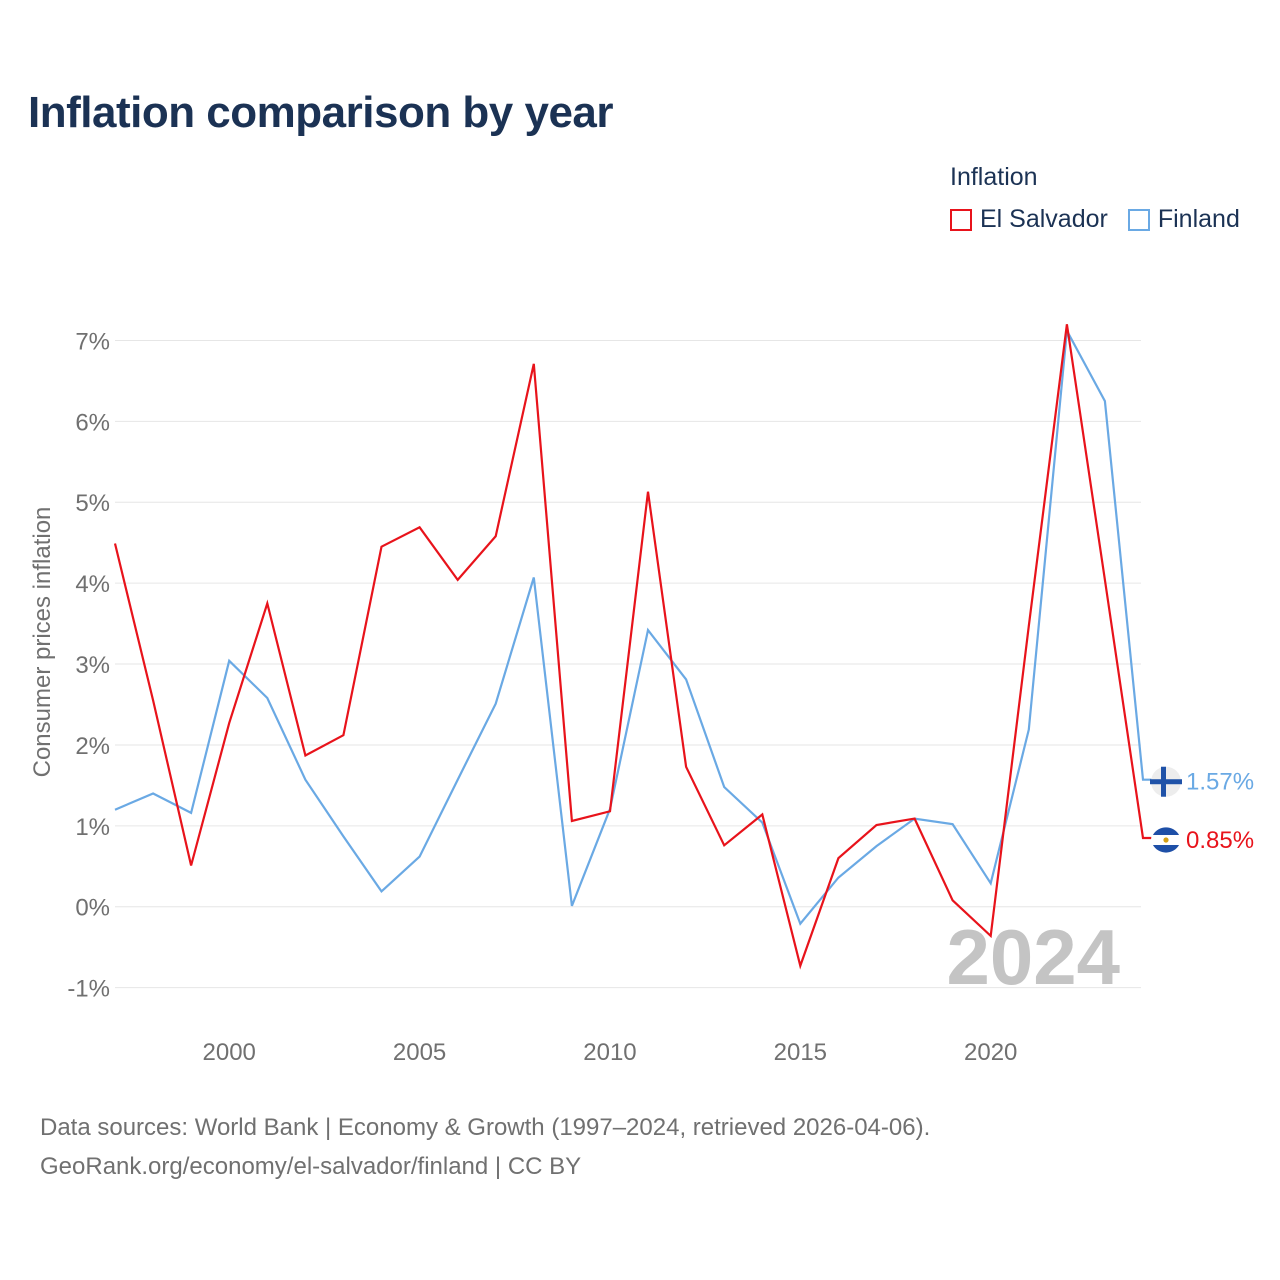  What do you see at coordinates (229, 1052) in the screenshot?
I see `x-tick-label: 2000` at bounding box center [229, 1052].